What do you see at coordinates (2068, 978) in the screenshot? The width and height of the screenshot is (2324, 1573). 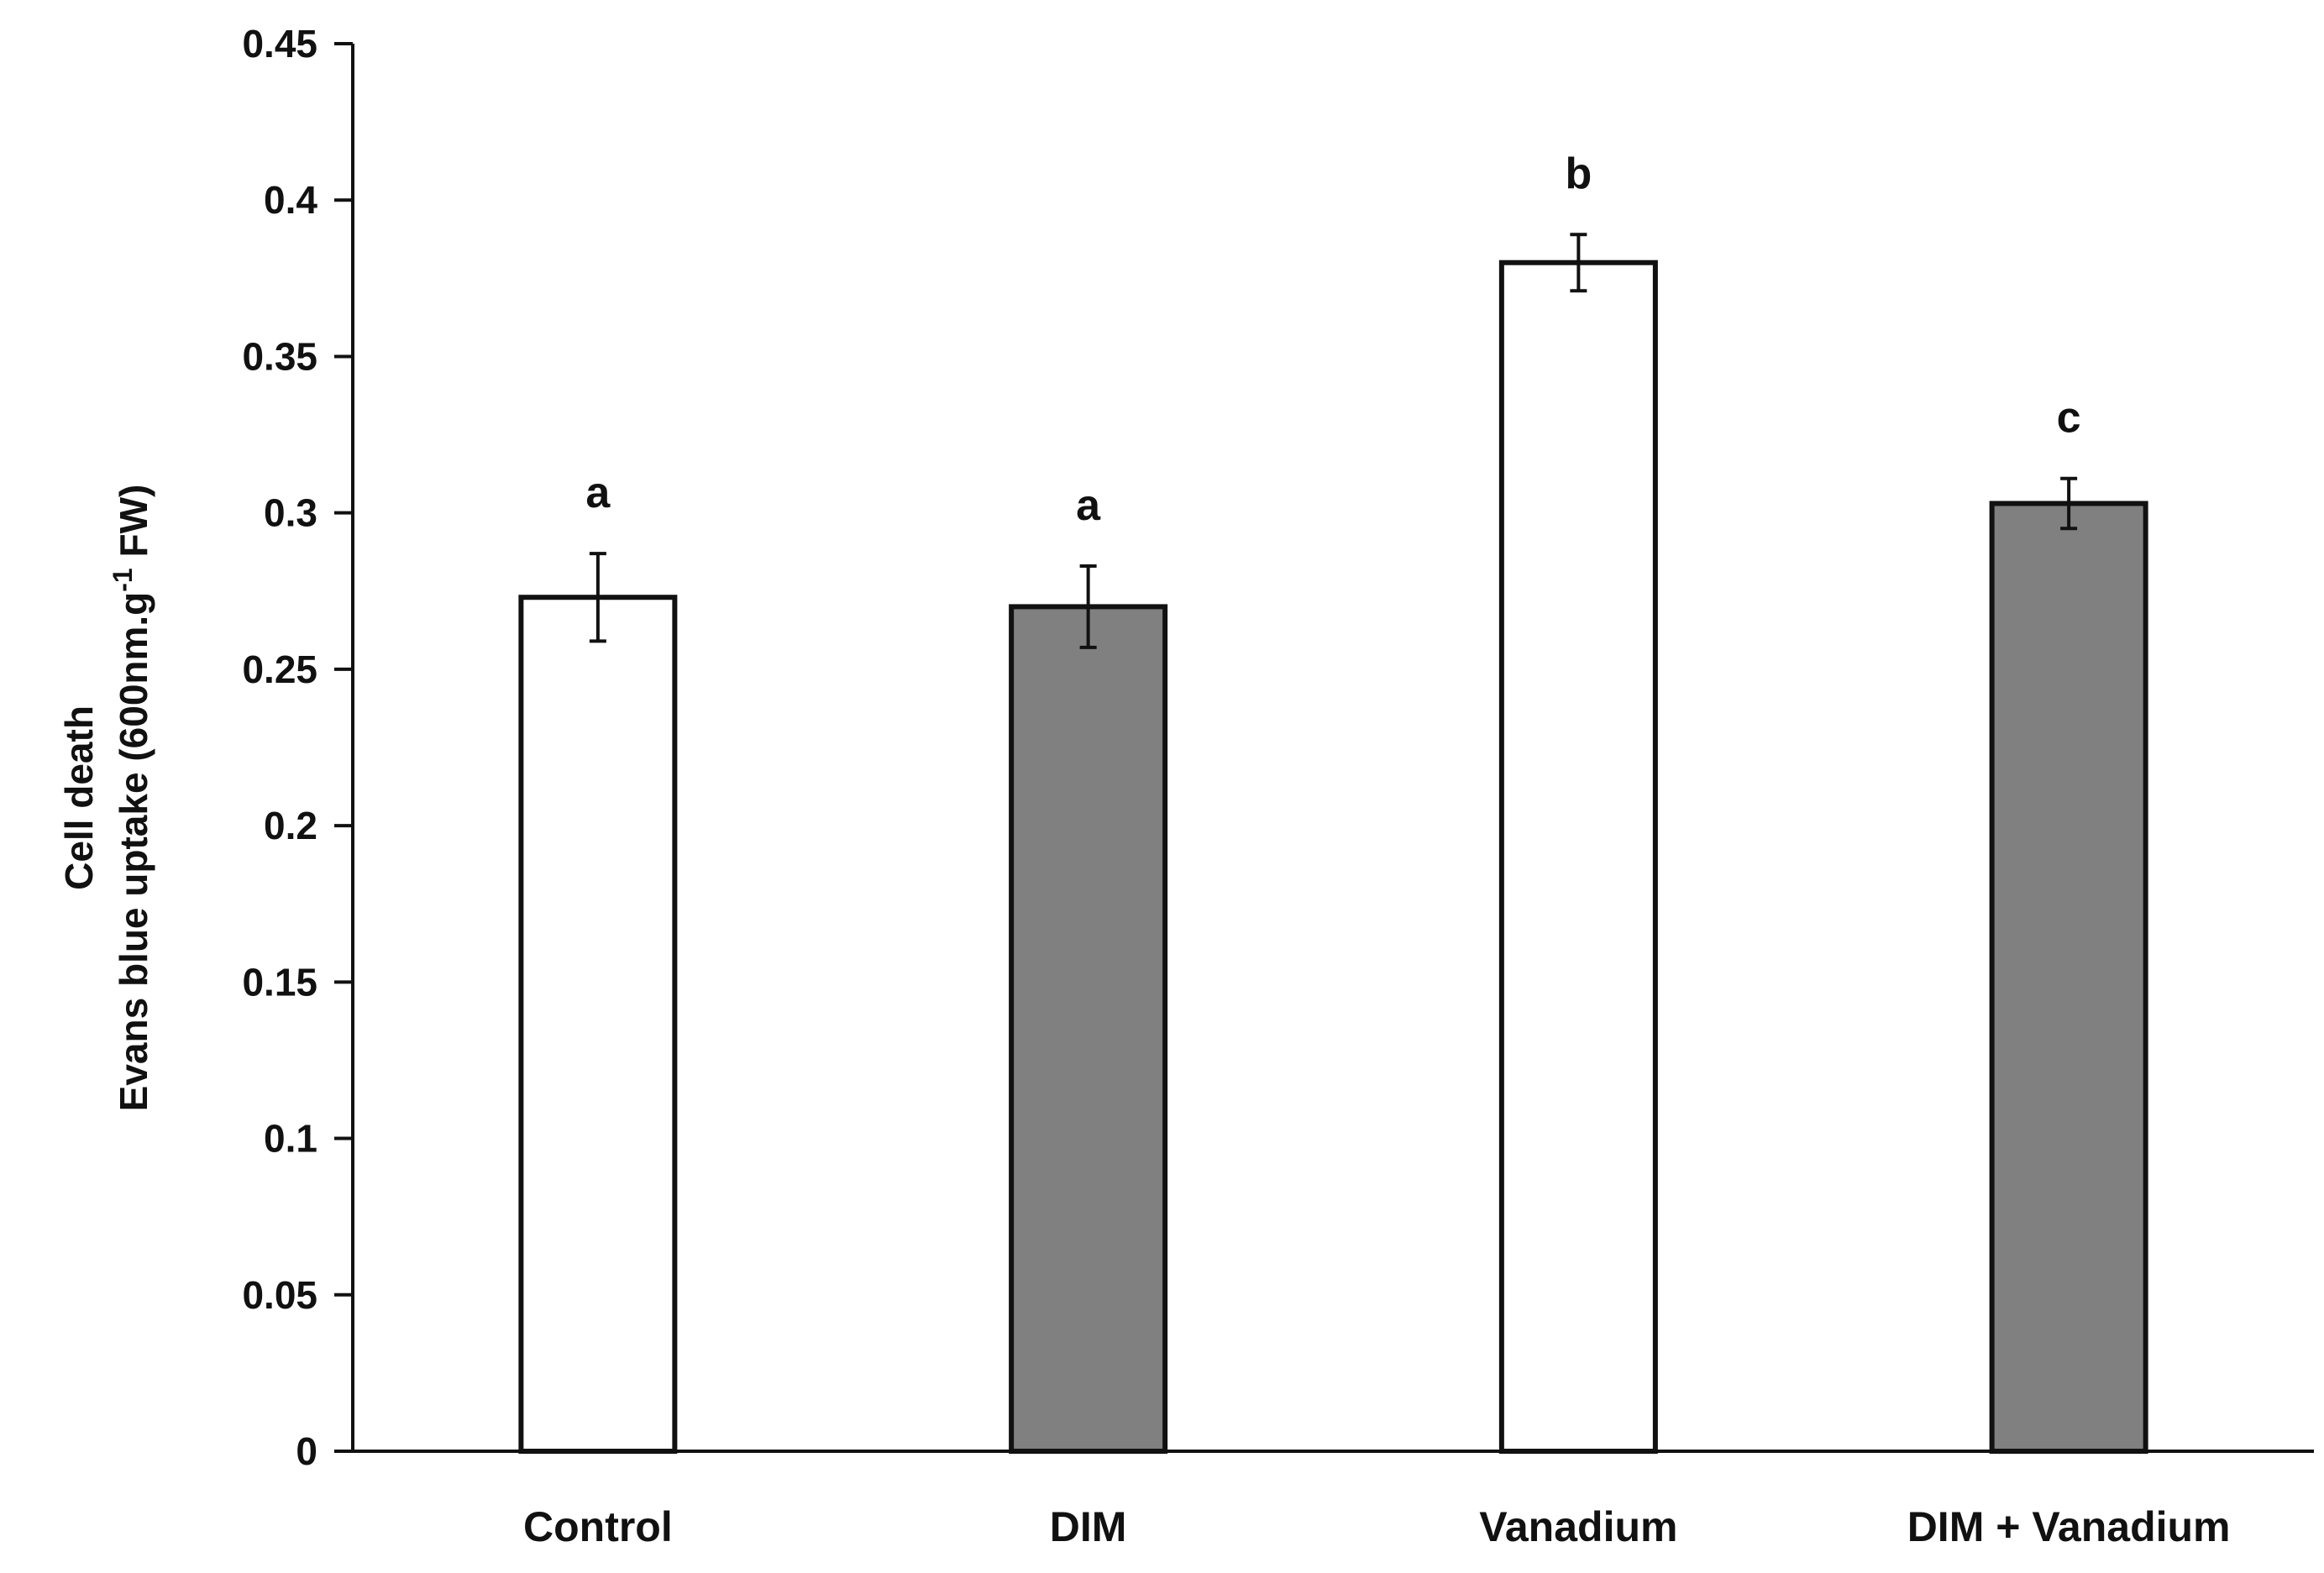 I see `bar-dim-vanadium` at bounding box center [2068, 978].